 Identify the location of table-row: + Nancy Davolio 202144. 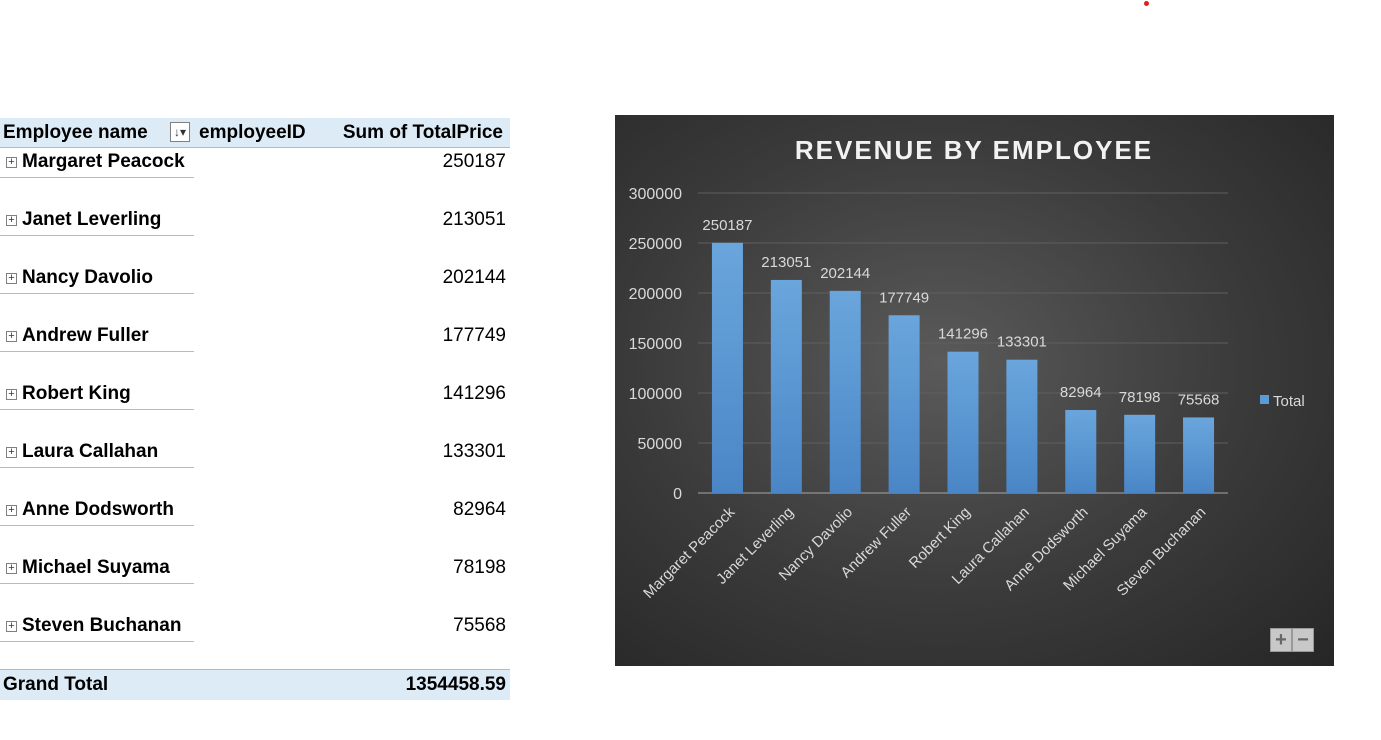
(255, 279).